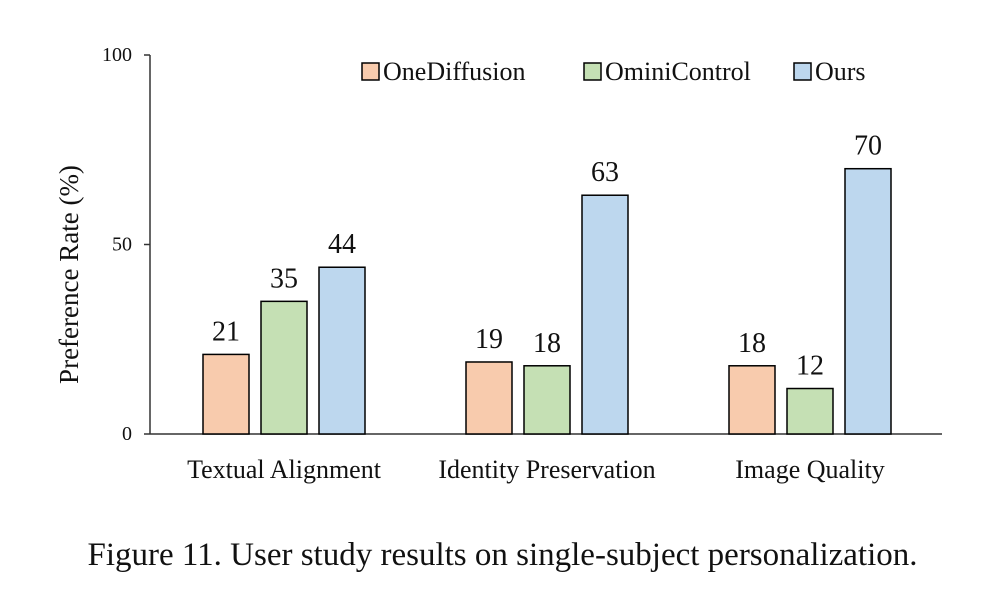 This screenshot has width=1005, height=601. Describe the element at coordinates (840, 71) in the screenshot. I see `legend-label-ours: Ours` at that location.